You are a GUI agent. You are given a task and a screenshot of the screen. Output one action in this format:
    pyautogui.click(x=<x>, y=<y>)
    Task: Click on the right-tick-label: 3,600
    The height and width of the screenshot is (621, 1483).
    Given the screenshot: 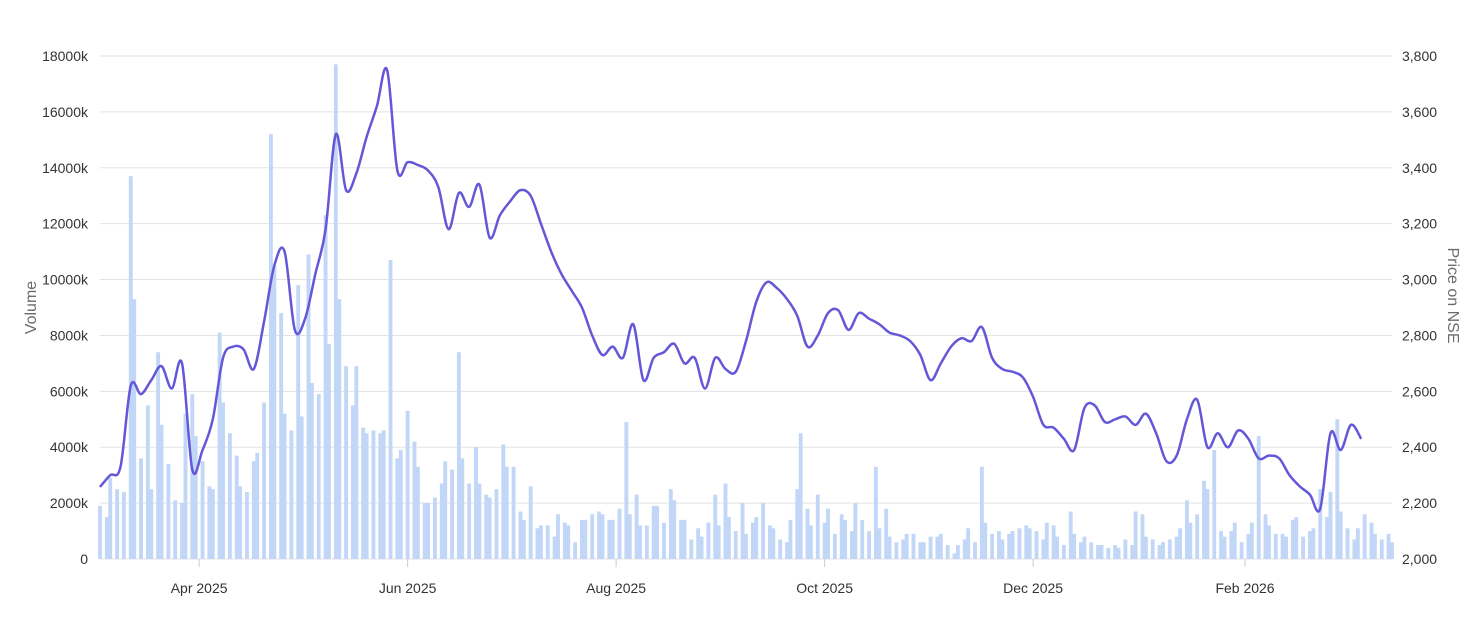 What is the action you would take?
    pyautogui.click(x=1419, y=112)
    